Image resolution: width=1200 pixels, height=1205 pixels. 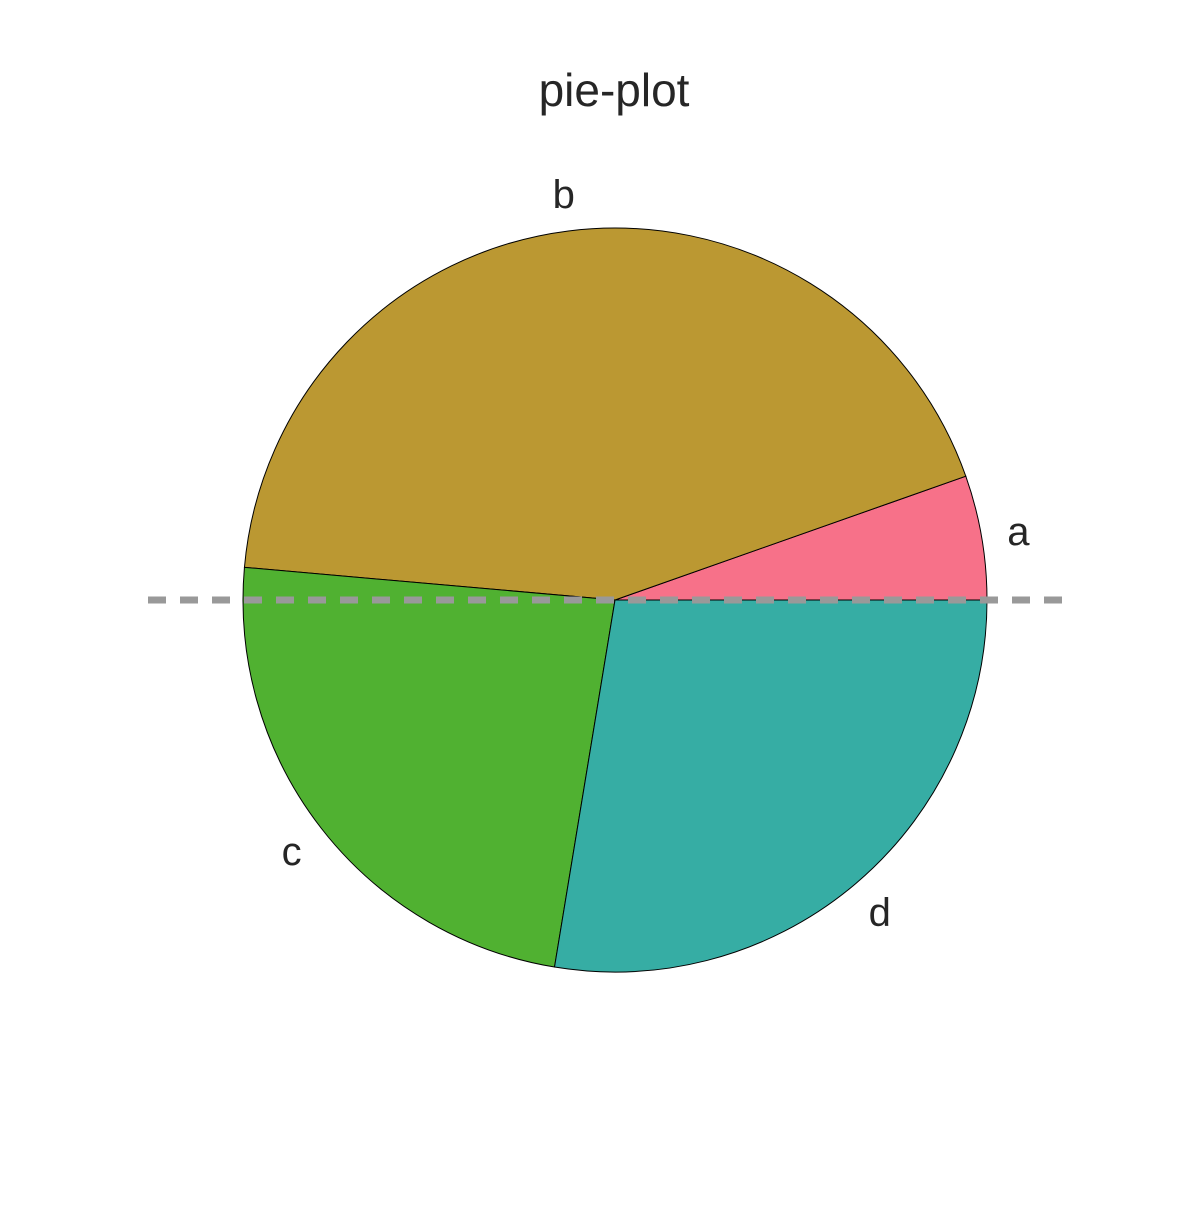 What do you see at coordinates (292, 852) in the screenshot?
I see `slice-label-c: c` at bounding box center [292, 852].